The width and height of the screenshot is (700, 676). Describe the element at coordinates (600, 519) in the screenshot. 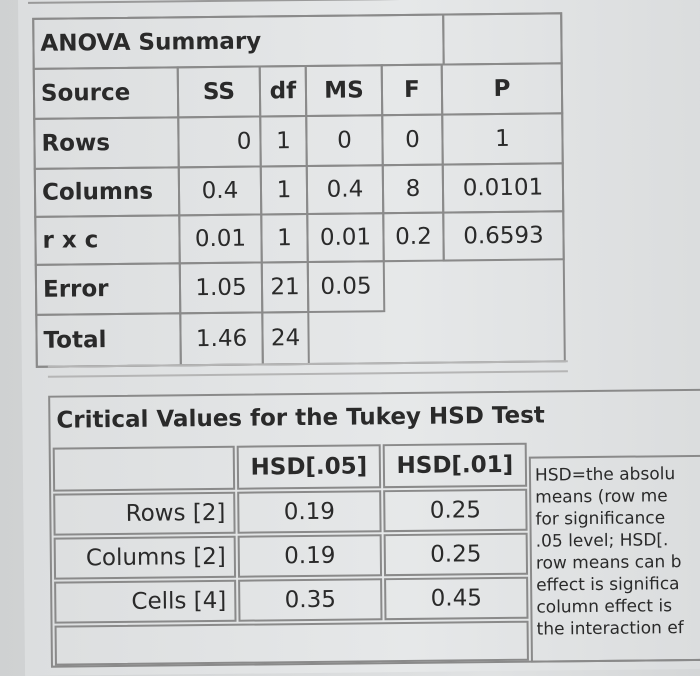

I see `note-line: for significance` at that location.